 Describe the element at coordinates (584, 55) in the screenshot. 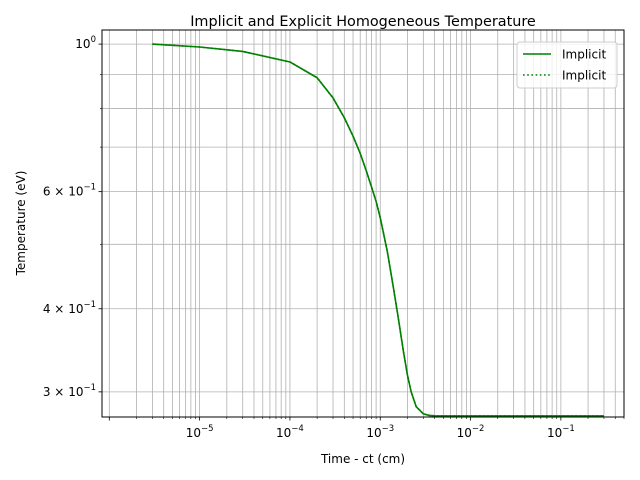

I see `legend-label-0: Implicit` at that location.